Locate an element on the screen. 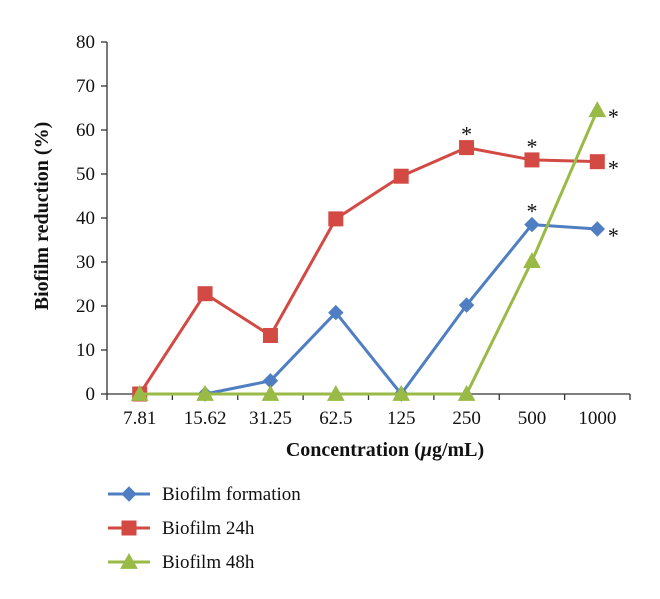 Image resolution: width=660 pixels, height=599 pixels. x-axis-ticks: 7.81 15.62 31.25 62.5 125 250 500 1000 is located at coordinates (368, 411).